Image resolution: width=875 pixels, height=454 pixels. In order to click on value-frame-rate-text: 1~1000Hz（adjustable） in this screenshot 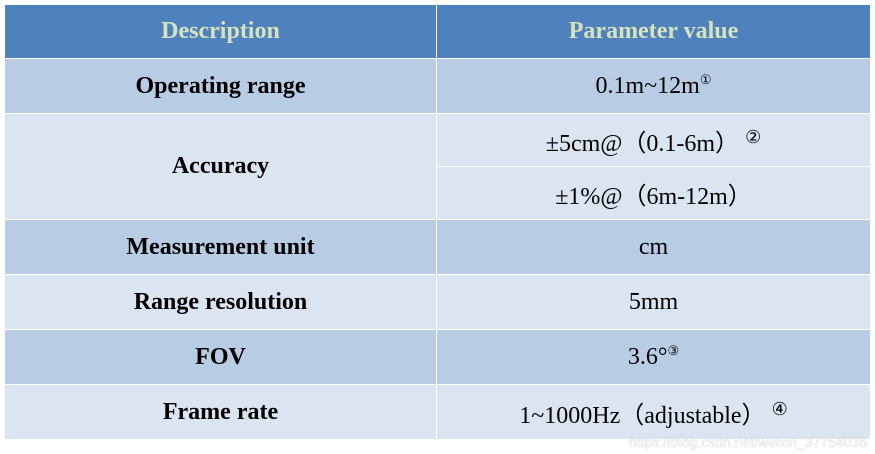, I will do `click(642, 415)`.